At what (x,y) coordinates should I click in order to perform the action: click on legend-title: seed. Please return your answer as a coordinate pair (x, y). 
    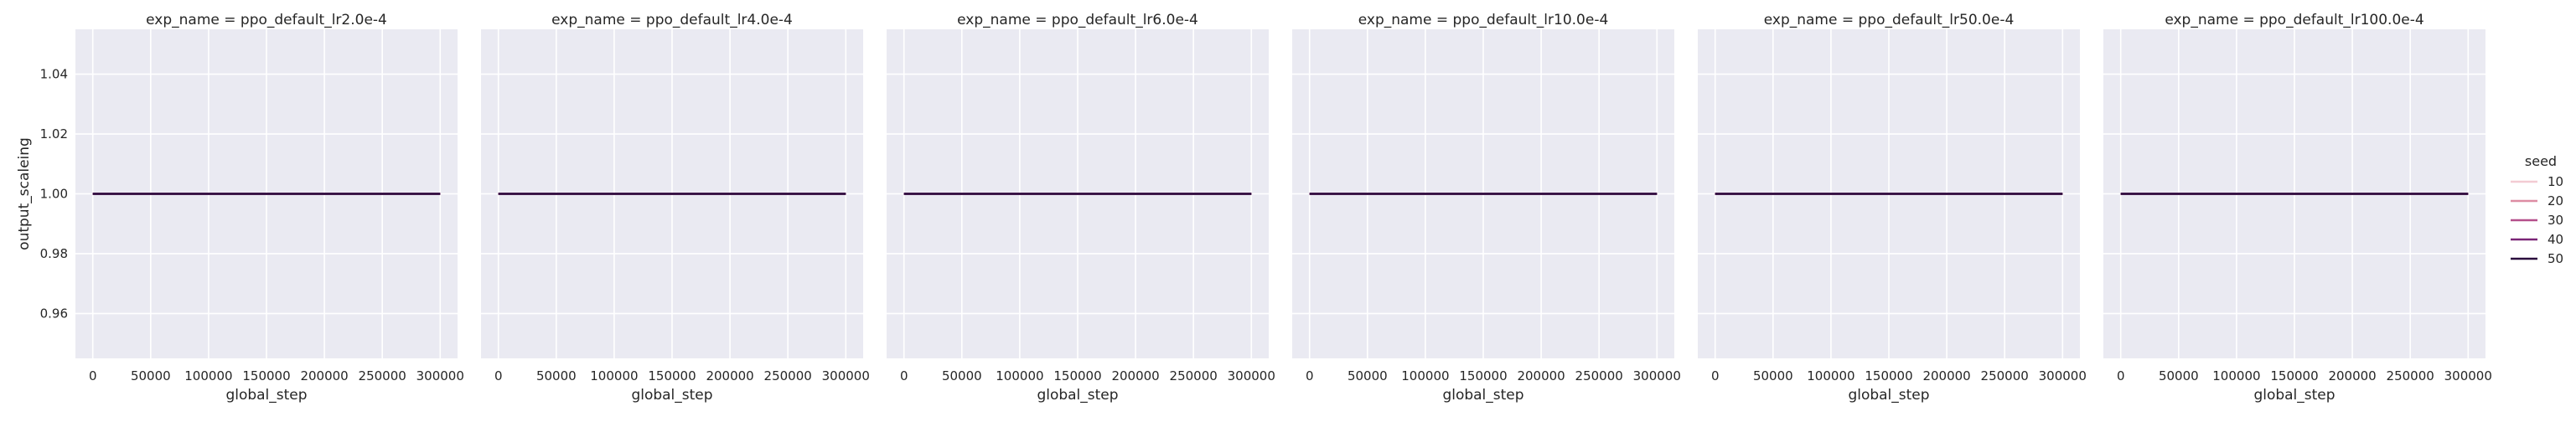
    Looking at the image, I should click on (2541, 161).